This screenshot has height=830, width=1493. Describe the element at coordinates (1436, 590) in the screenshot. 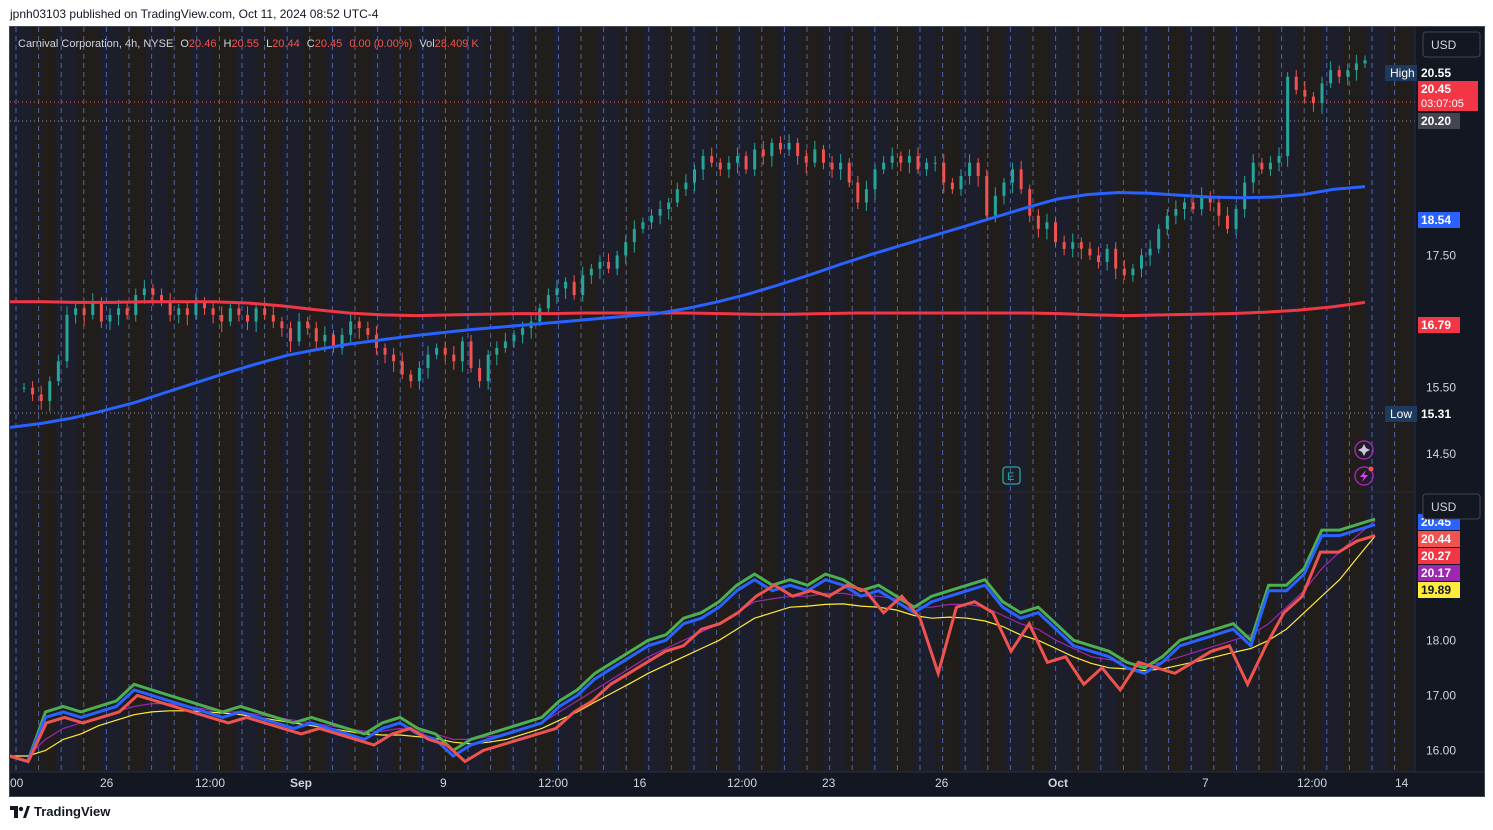

I see `svg-text: 19.89` at that location.